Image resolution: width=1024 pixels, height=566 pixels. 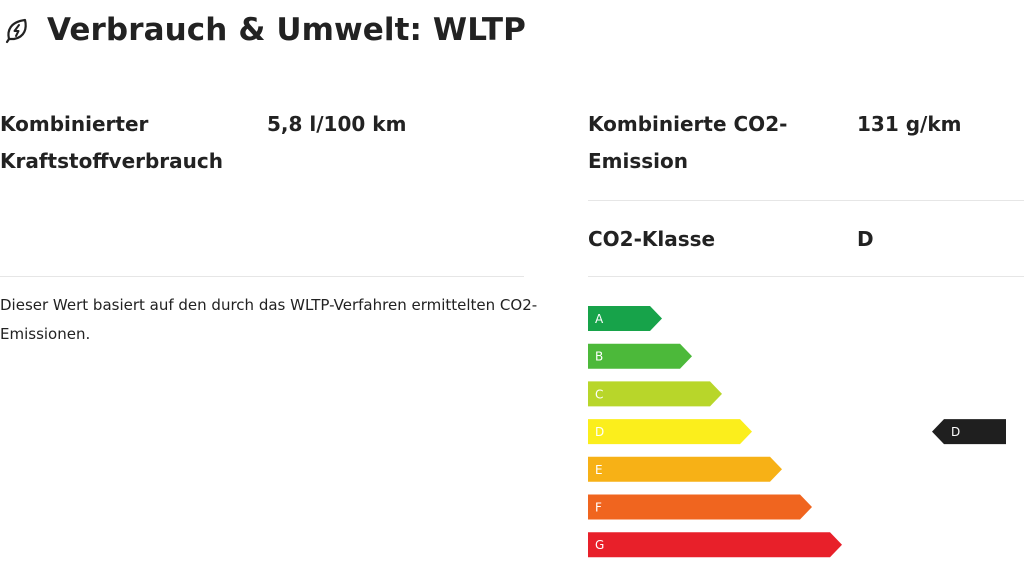 I want to click on fuel-consumption-value: 5,8 l/100 km, so click(x=337, y=124).